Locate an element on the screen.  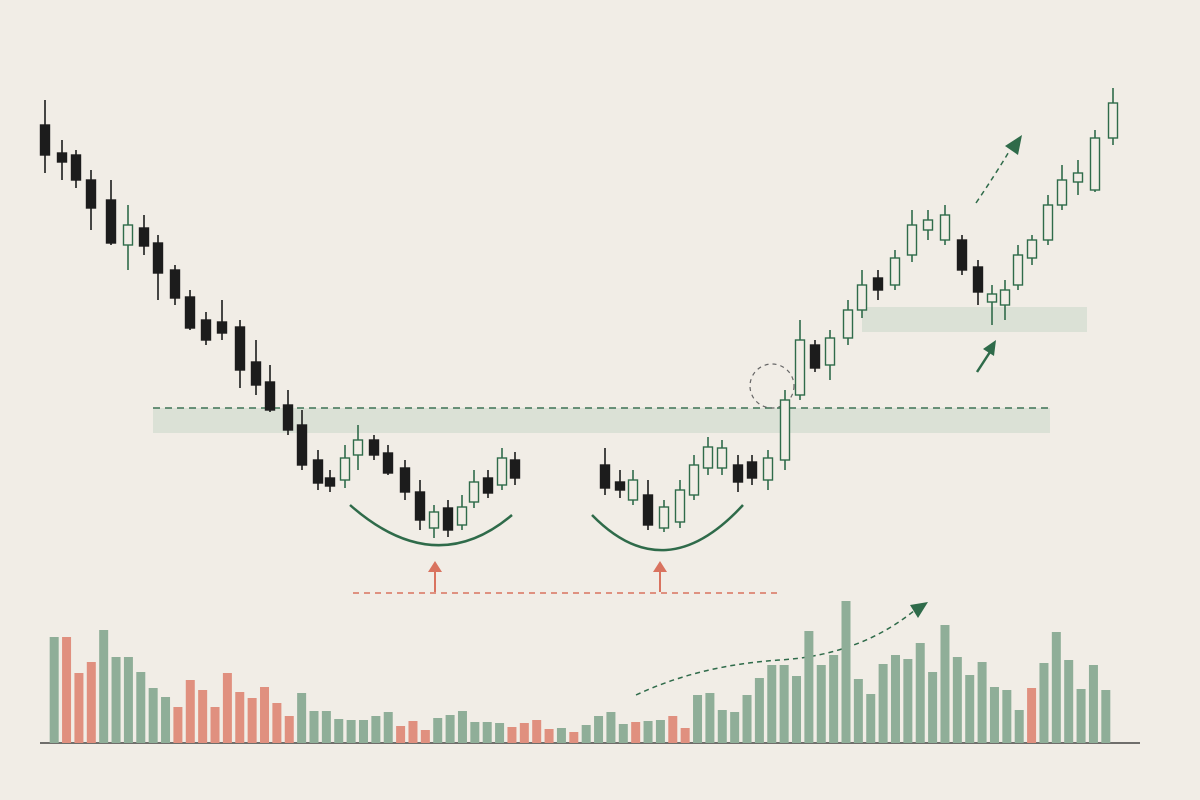
breakout-circle is located at coordinates (772, 386).